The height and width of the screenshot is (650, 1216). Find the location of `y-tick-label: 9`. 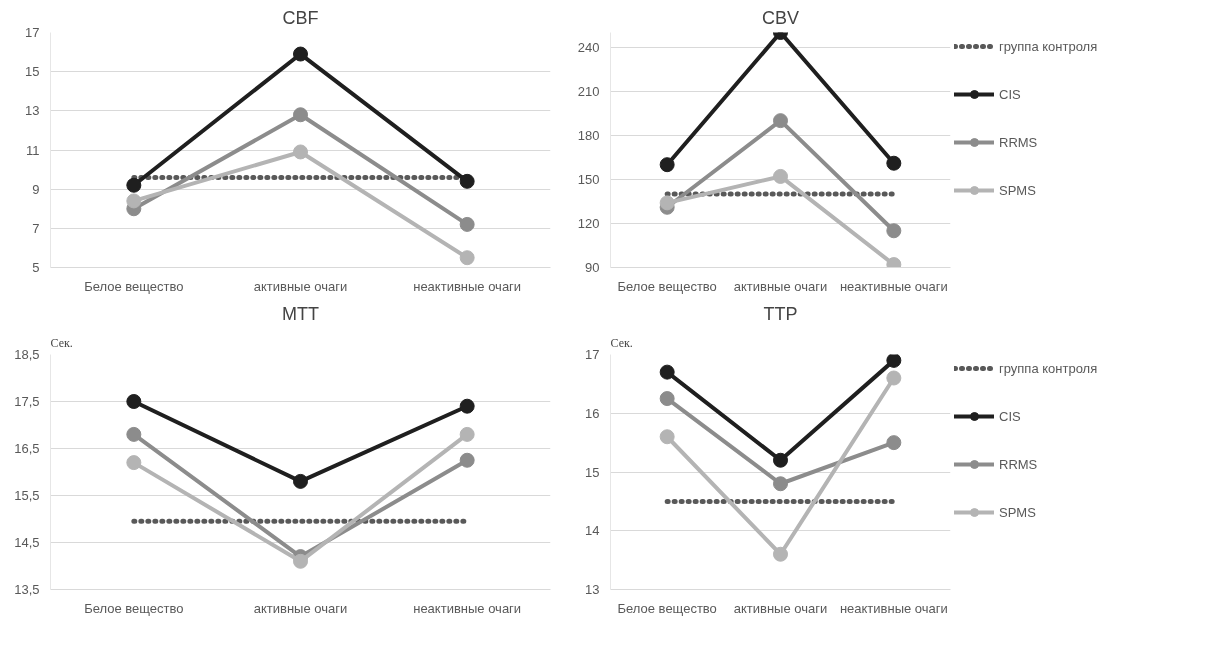

y-tick-label: 9 is located at coordinates (36, 189).